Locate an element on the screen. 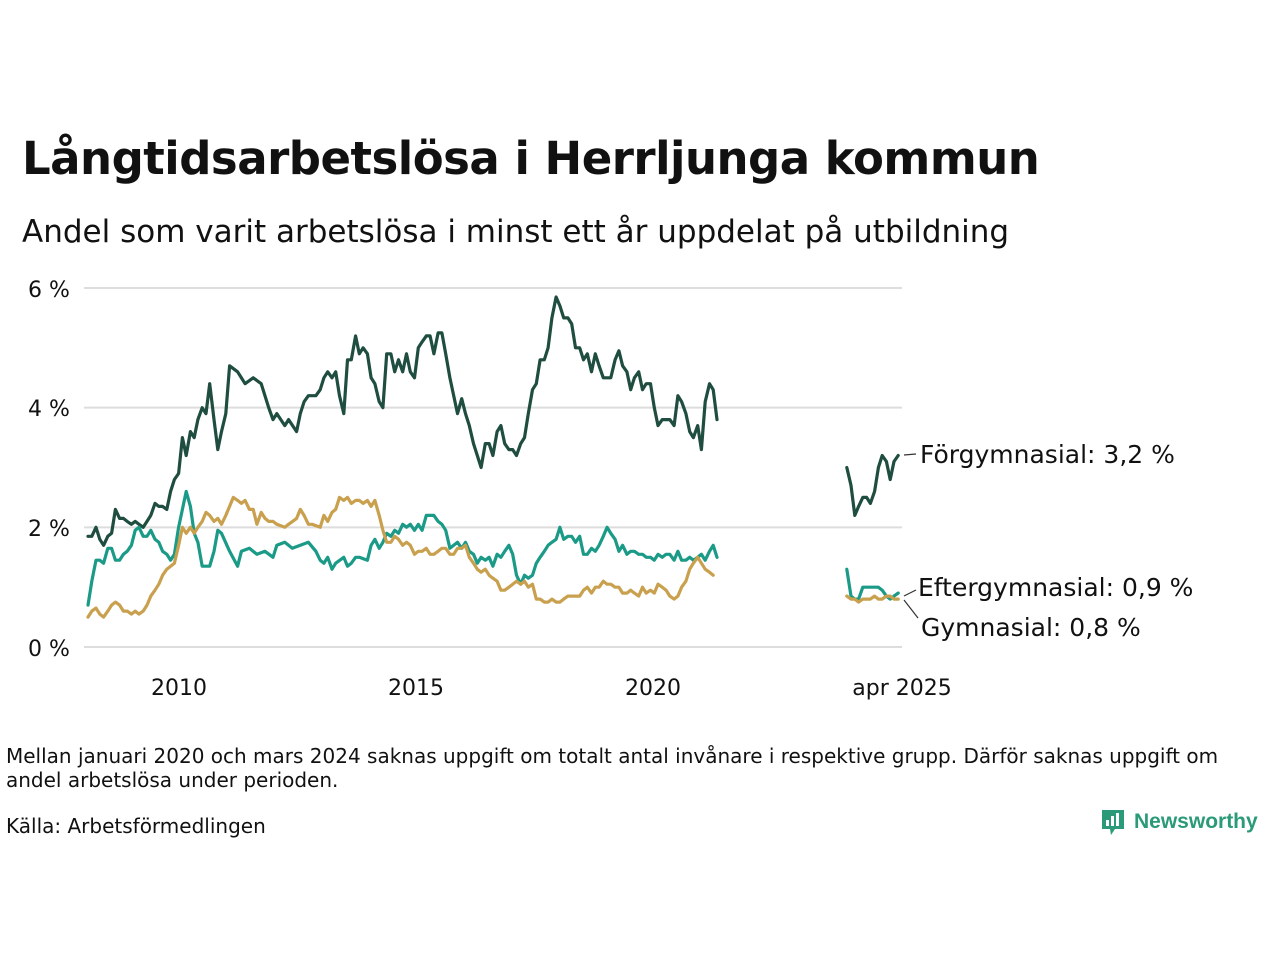 This screenshot has width=1280, height=960. series-label-gymnasial: Gymnasial: 0,8 % is located at coordinates (1031, 627).